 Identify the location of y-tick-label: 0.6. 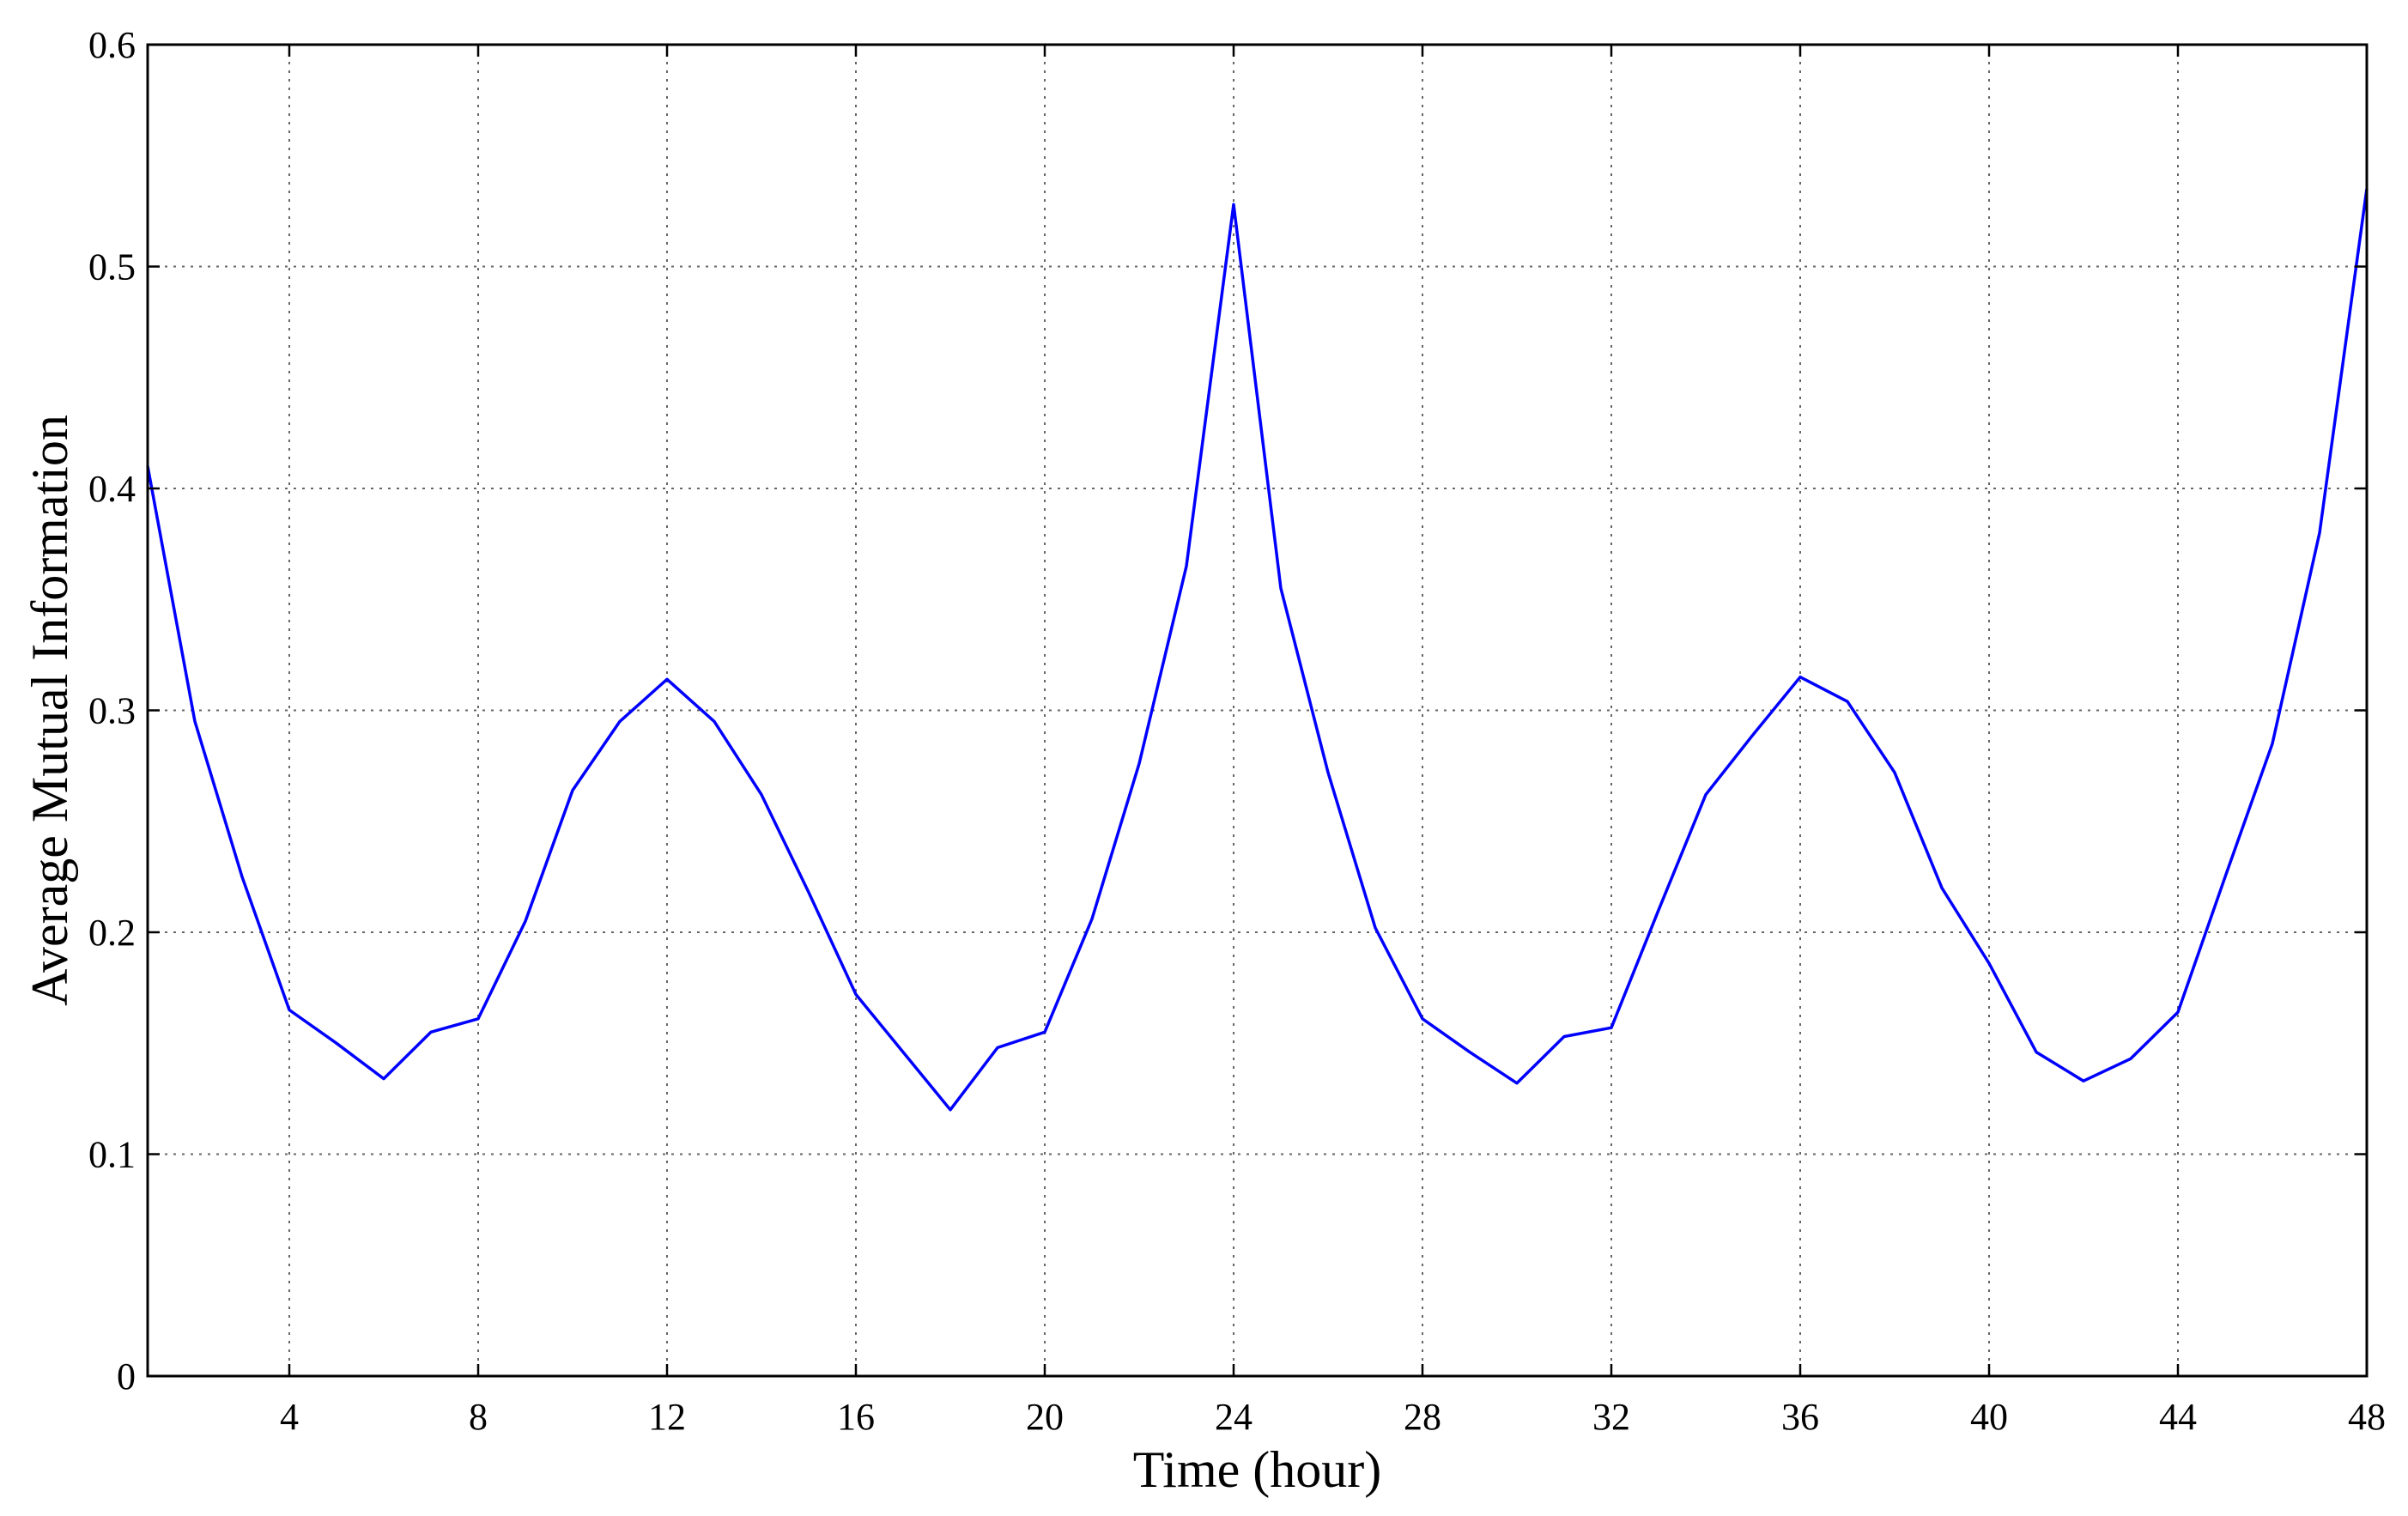
(112, 45).